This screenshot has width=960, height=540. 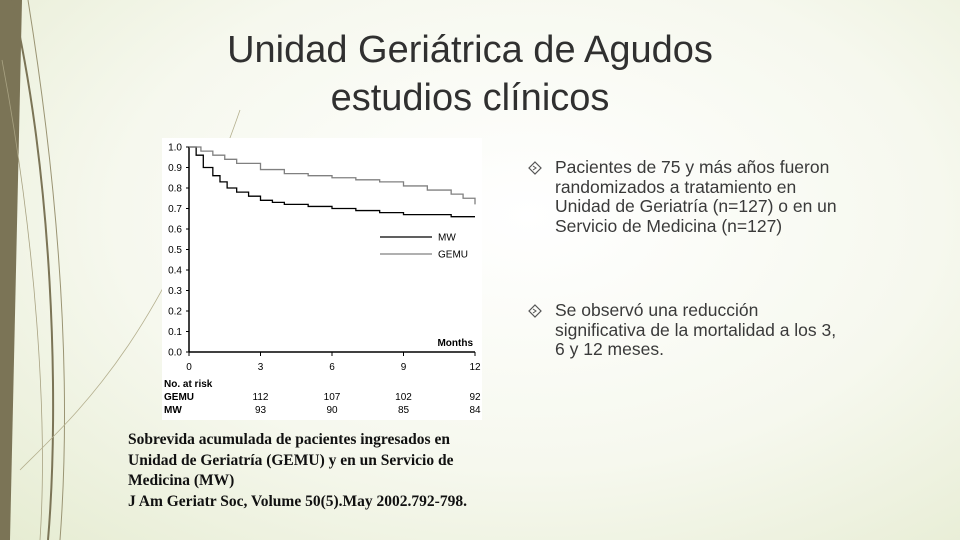 I want to click on y-tick-label: 0.5, so click(x=175, y=250).